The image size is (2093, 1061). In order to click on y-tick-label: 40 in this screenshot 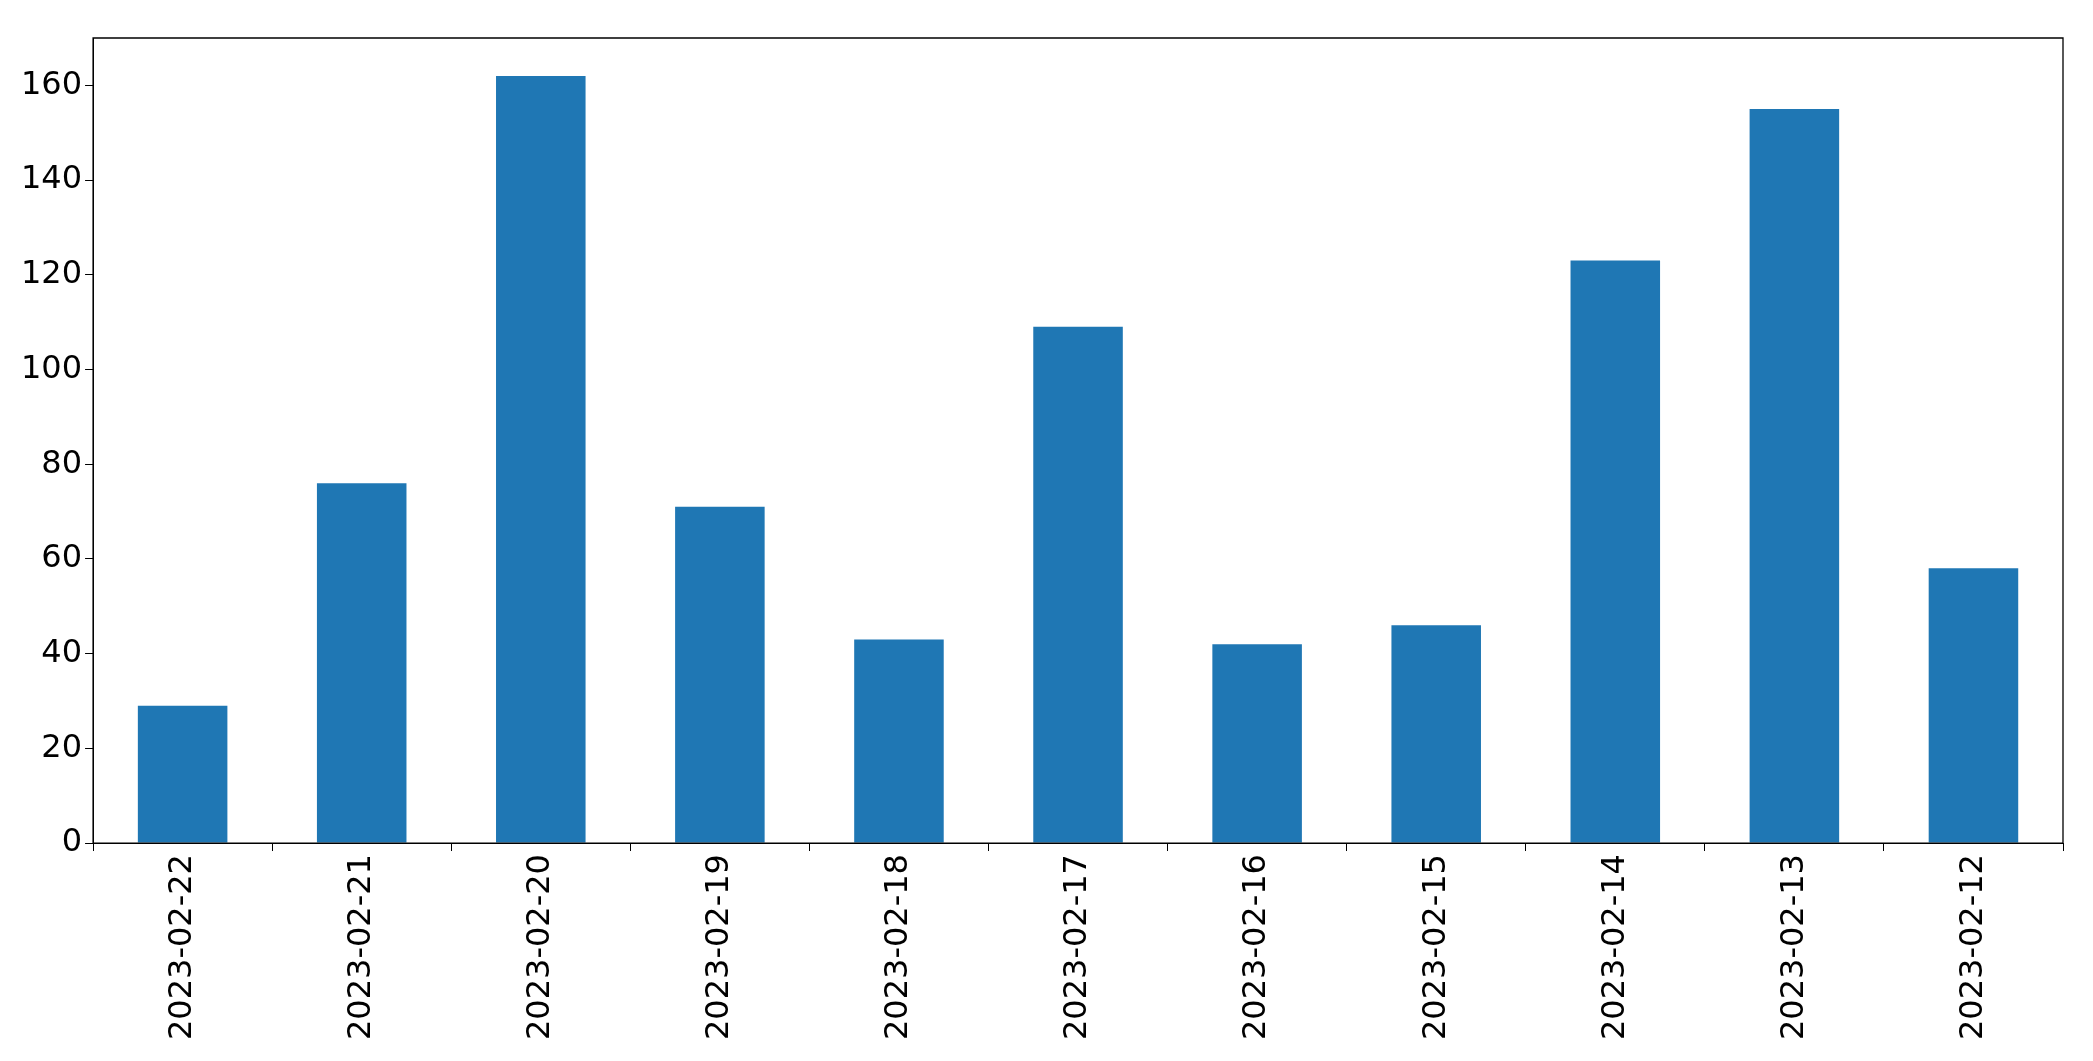, I will do `click(62, 650)`.